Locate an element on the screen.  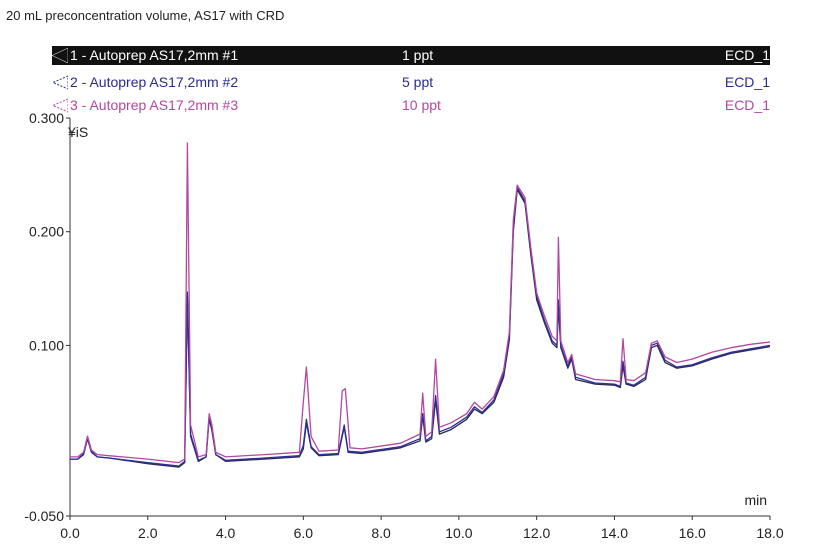
legend-entry-2: 2 - Autoprep AS17,2mm #2 5 ppt ECD_1 is located at coordinates (411, 82).